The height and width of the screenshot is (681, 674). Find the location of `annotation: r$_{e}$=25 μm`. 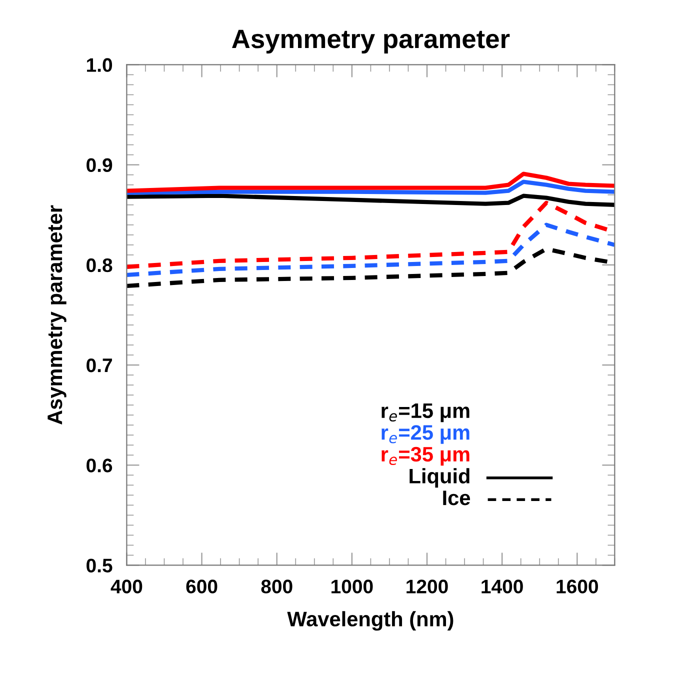

annotation: r$_{e}$=25 μm is located at coordinates (426, 434).